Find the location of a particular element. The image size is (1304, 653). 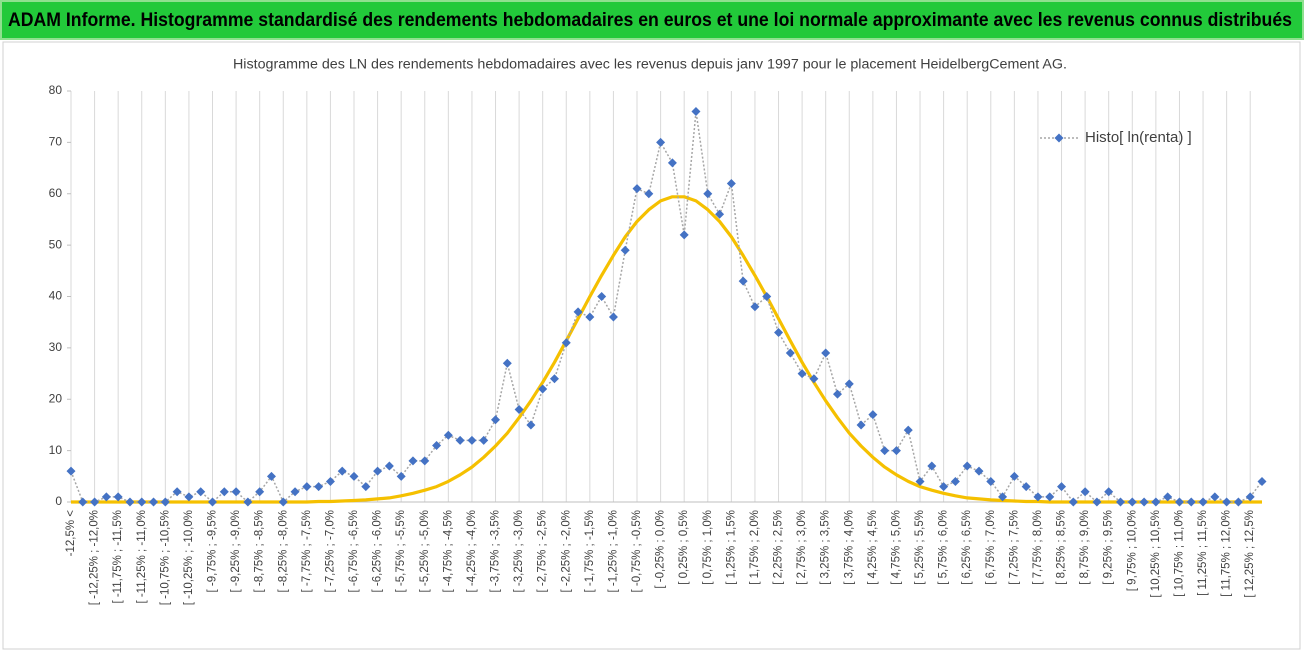

x-tick-label: [ 4,25% ; 4,5% is located at coordinates (873, 547).